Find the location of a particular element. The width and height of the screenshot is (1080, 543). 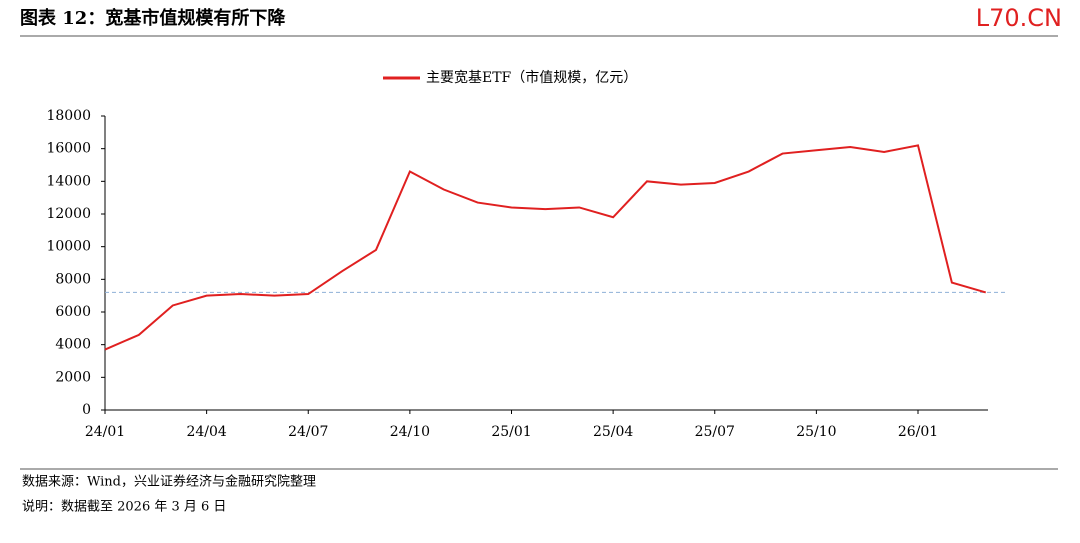

y-tick-label: 12000 is located at coordinates (68, 214).